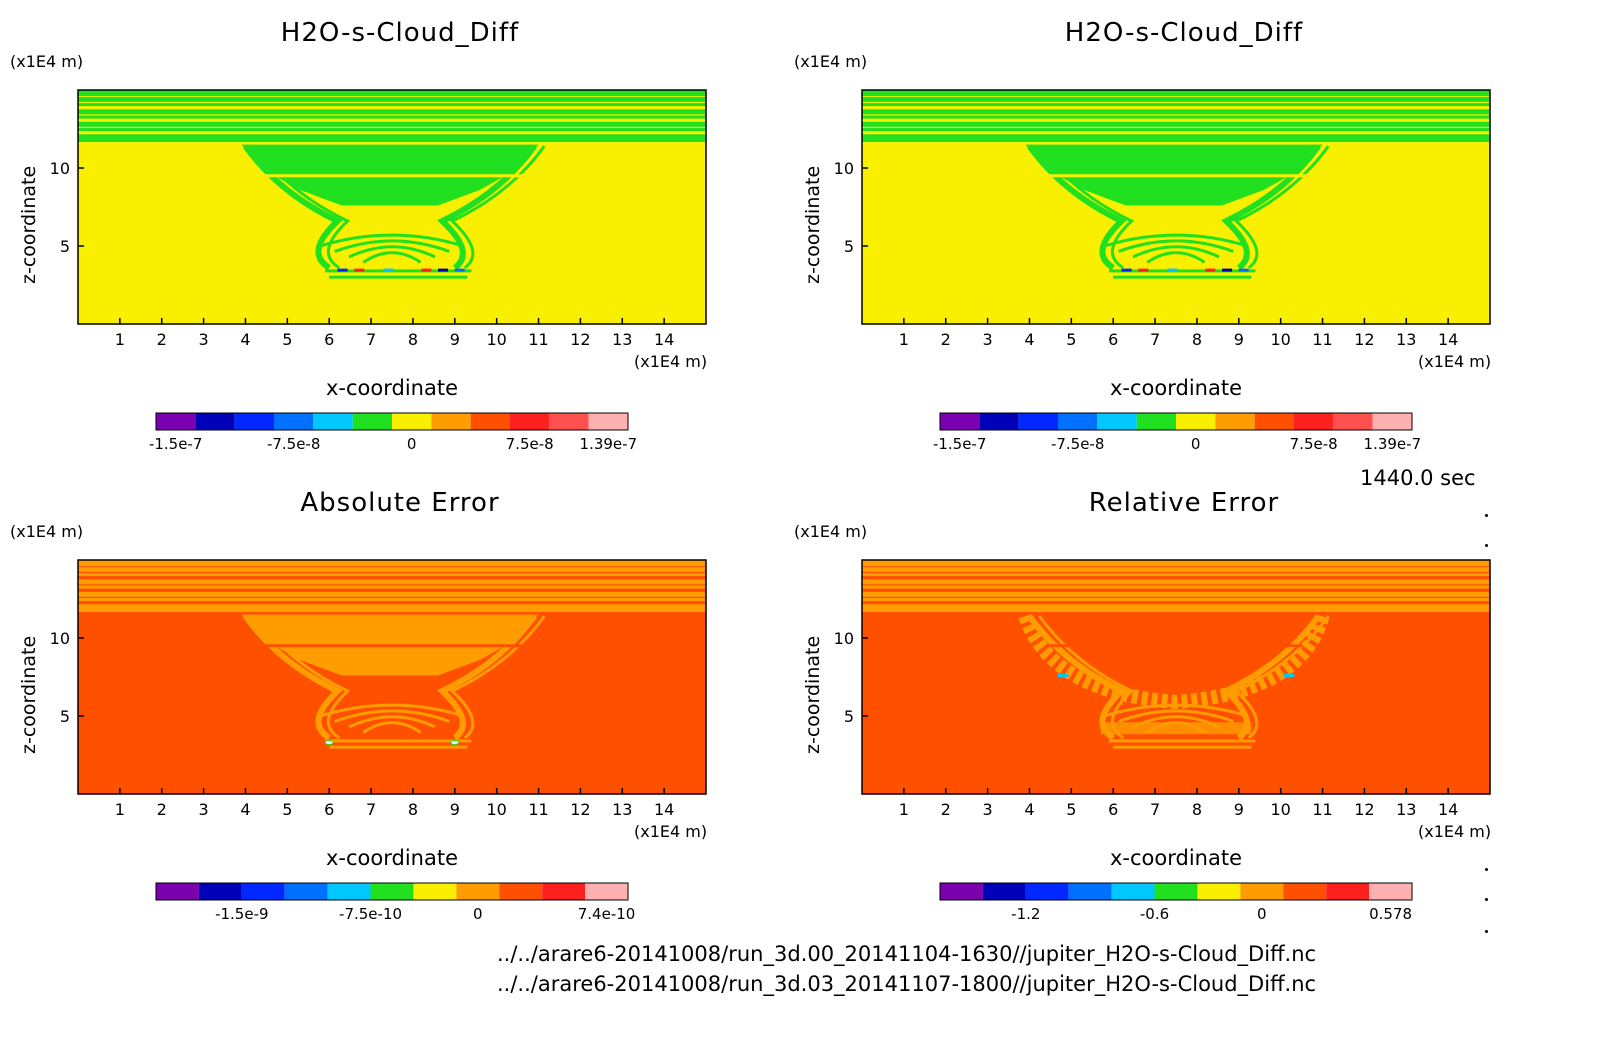 The image size is (1604, 1054). I want to click on cloud-line, so click(392, 646).